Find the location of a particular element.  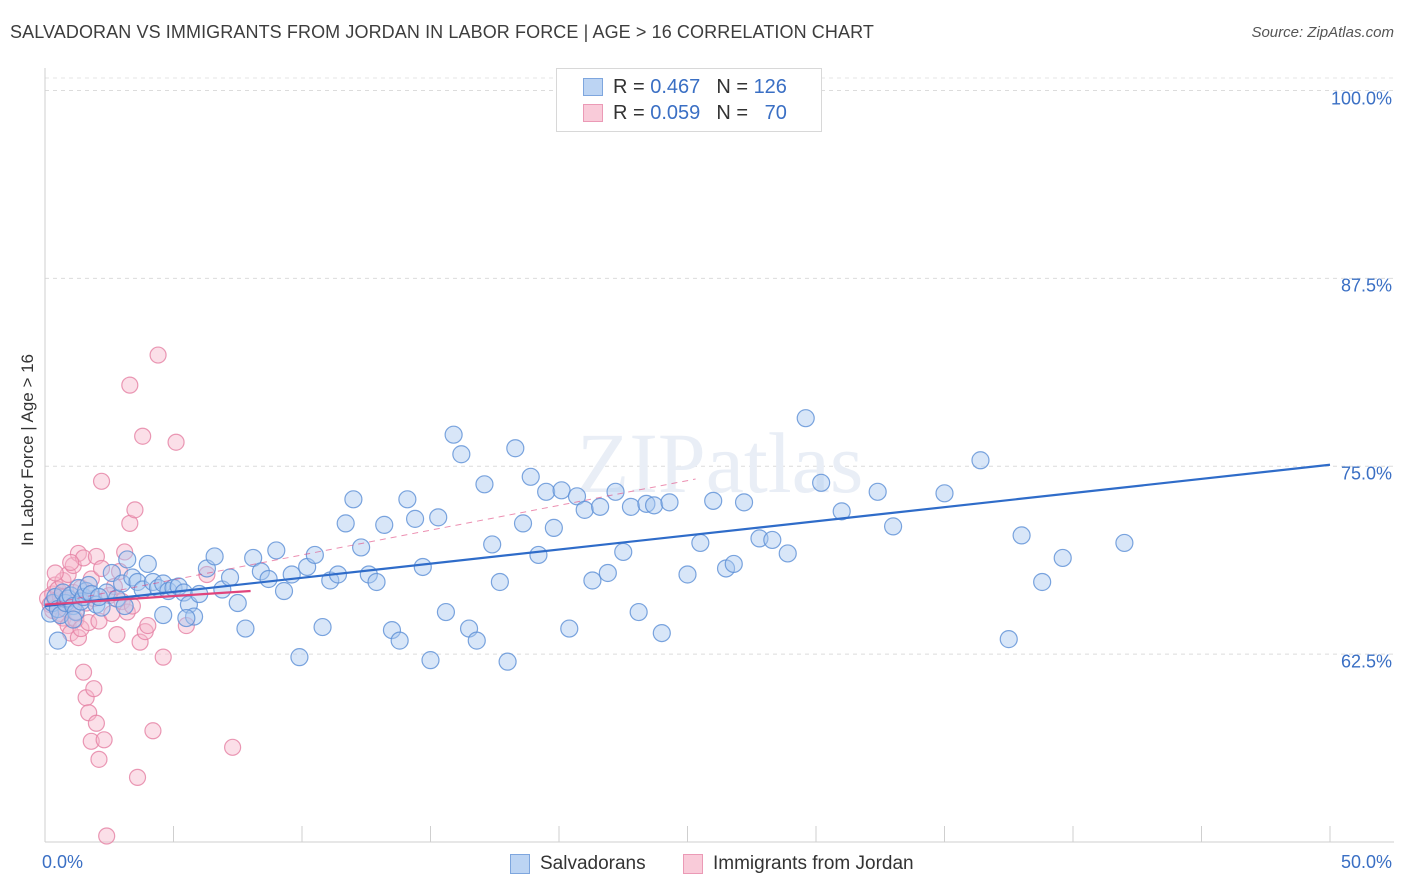

y-tick-label: 87.5% is located at coordinates (1366, 285).